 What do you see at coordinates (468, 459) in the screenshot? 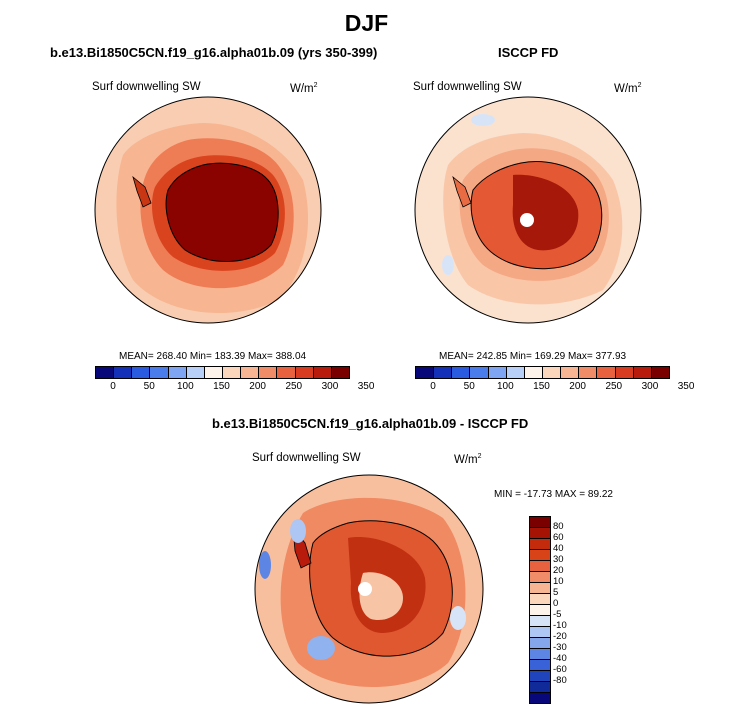
I see `panel-diff-units: W/m2` at bounding box center [468, 459].